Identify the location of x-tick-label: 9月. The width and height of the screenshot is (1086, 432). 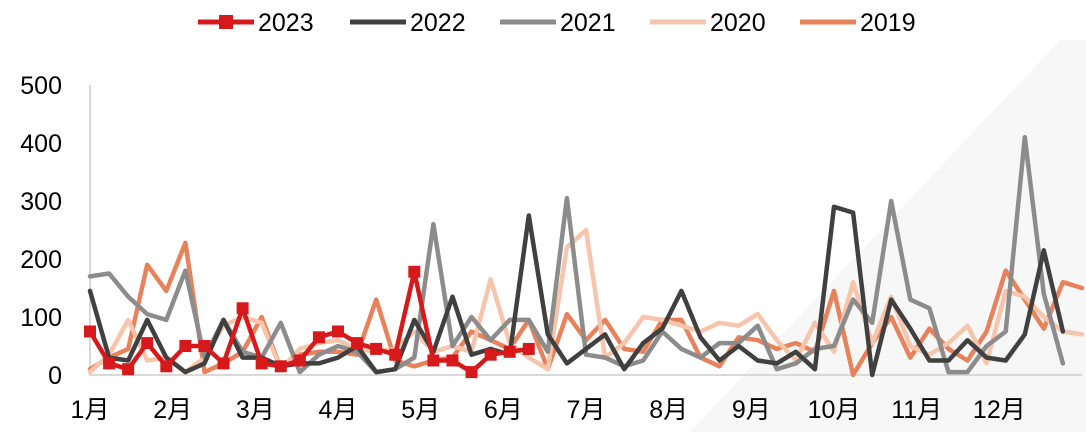
(751, 410).